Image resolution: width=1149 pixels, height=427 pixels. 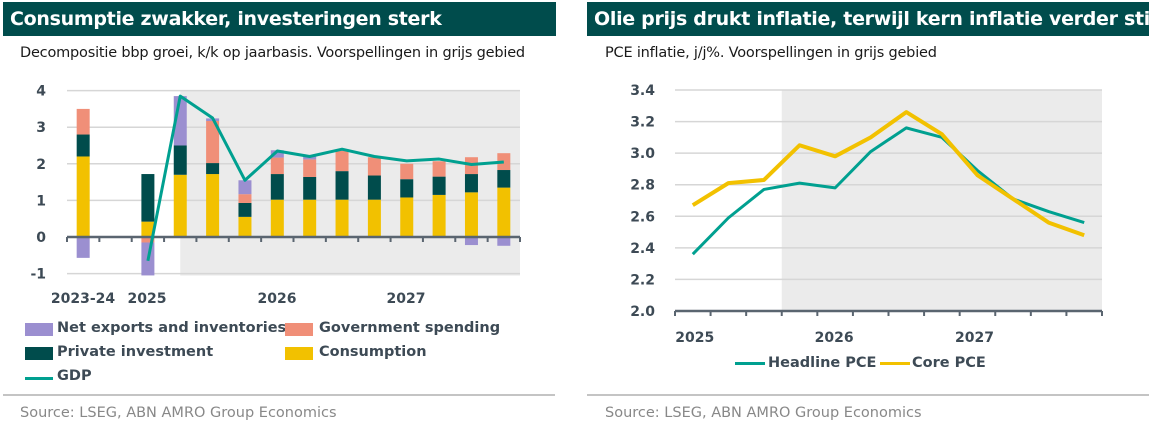 What do you see at coordinates (135, 352) in the screenshot?
I see `legend-label-private-investment: Private investment` at bounding box center [135, 352].